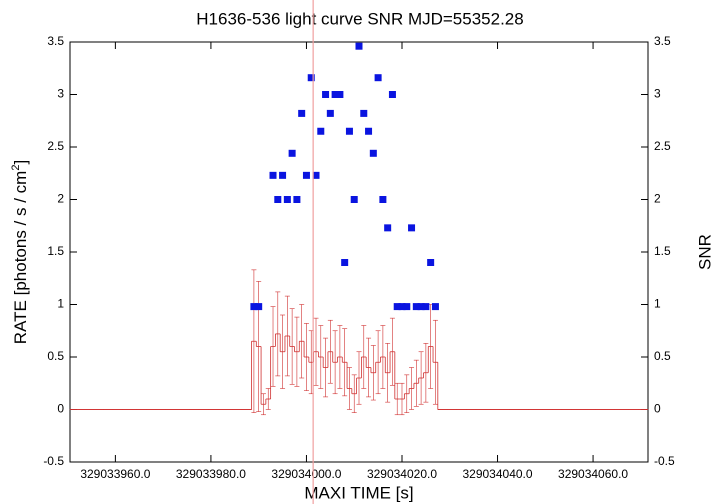 The width and height of the screenshot is (720, 504). What do you see at coordinates (60, 94) in the screenshot?
I see `y-tick-label: 3` at bounding box center [60, 94].